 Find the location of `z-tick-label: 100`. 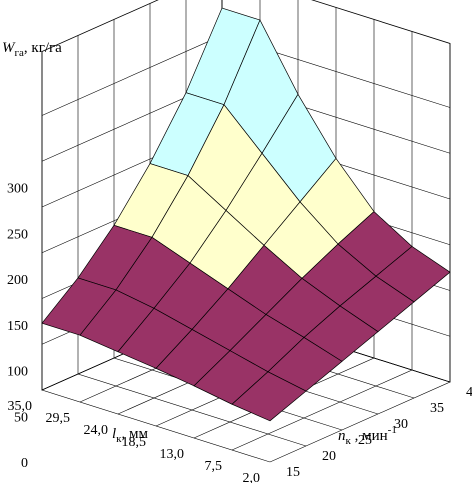

z-tick-label: 100 is located at coordinates (17, 372).